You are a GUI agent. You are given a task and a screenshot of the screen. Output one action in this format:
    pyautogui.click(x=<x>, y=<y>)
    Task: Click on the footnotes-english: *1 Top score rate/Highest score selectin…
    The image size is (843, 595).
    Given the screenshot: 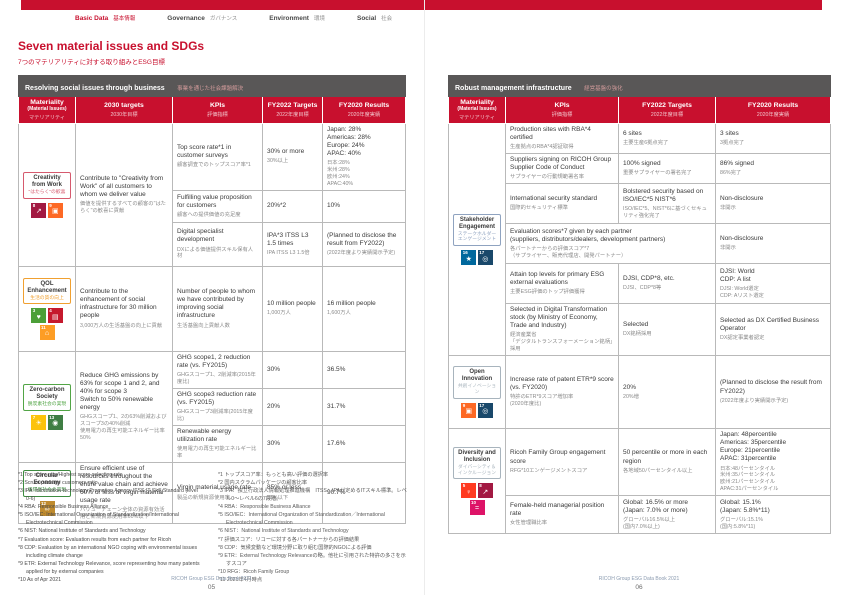 What is the action you would take?
    pyautogui.click(x=110, y=527)
    